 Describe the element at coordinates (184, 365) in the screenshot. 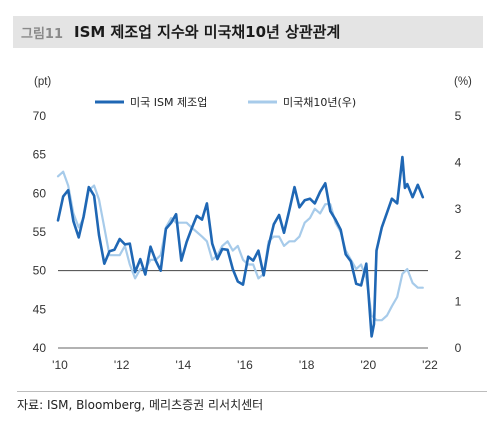

I see `x-tick-label: '14` at that location.